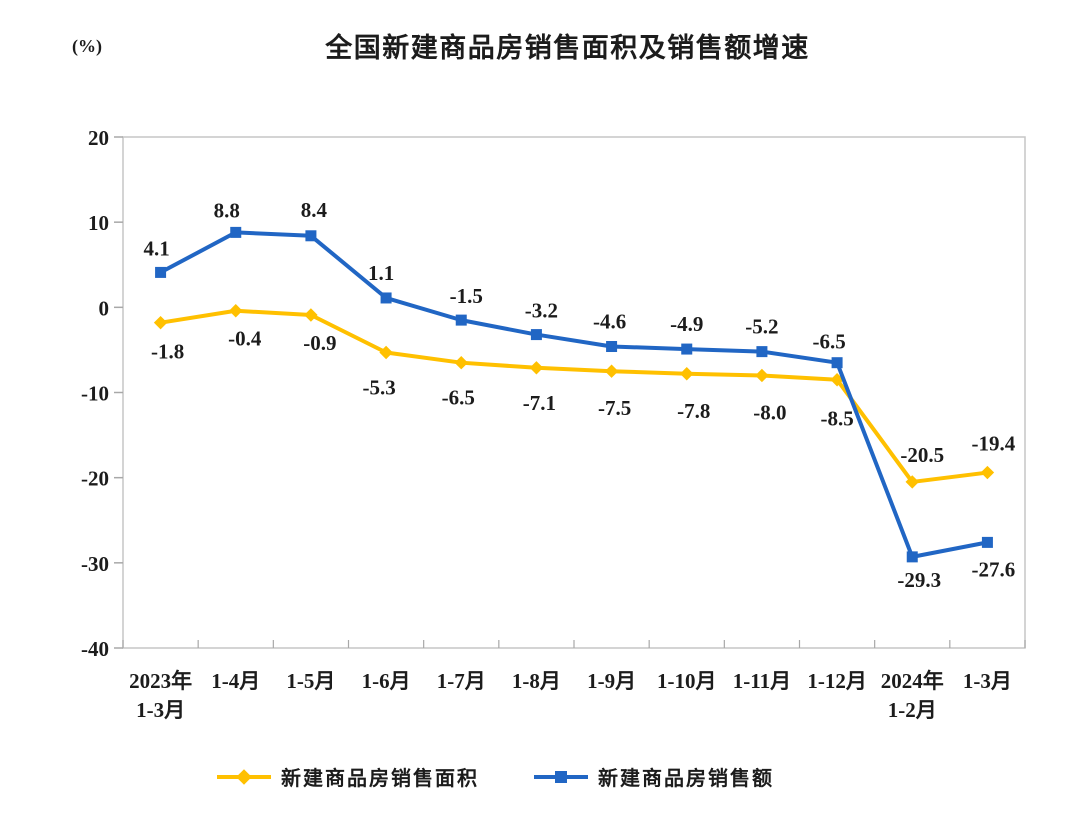 This screenshot has height=822, width=1080. What do you see at coordinates (235, 681) in the screenshot?
I see `x-axis-tick-label: 1-4月` at bounding box center [235, 681].